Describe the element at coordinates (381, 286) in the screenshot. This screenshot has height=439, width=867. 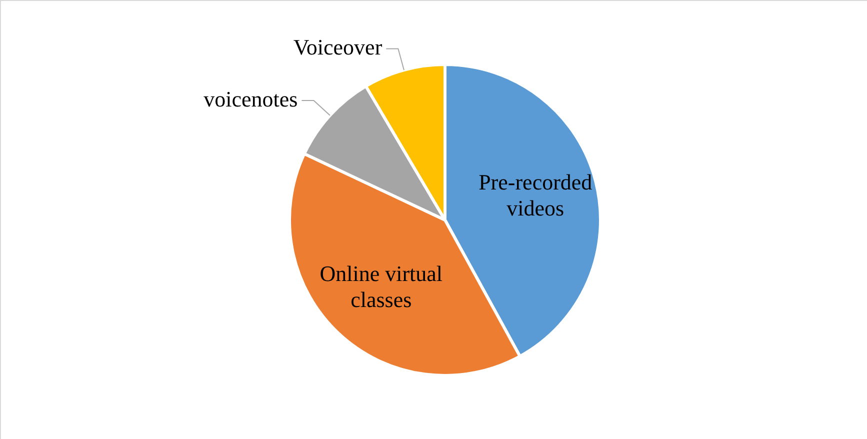
I see `slice-label: Online virtual classes` at that location.